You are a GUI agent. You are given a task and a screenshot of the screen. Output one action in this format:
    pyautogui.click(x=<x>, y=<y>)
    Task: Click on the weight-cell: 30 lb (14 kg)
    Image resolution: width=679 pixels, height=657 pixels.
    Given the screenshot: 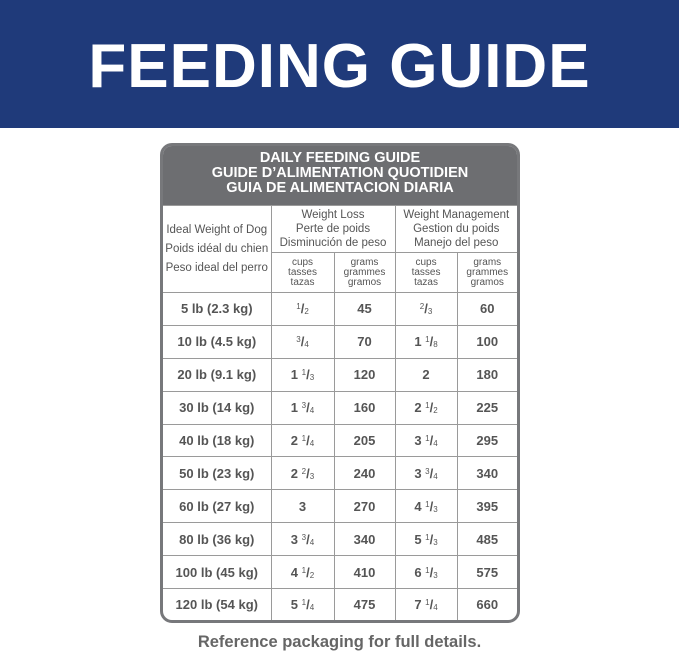 What is the action you would take?
    pyautogui.click(x=217, y=407)
    